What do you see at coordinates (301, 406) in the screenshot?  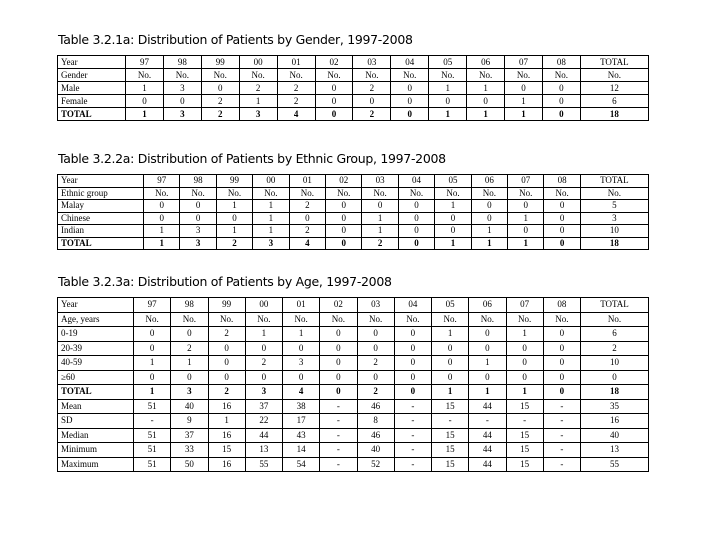 I see `table-cell: 38` at bounding box center [301, 406].